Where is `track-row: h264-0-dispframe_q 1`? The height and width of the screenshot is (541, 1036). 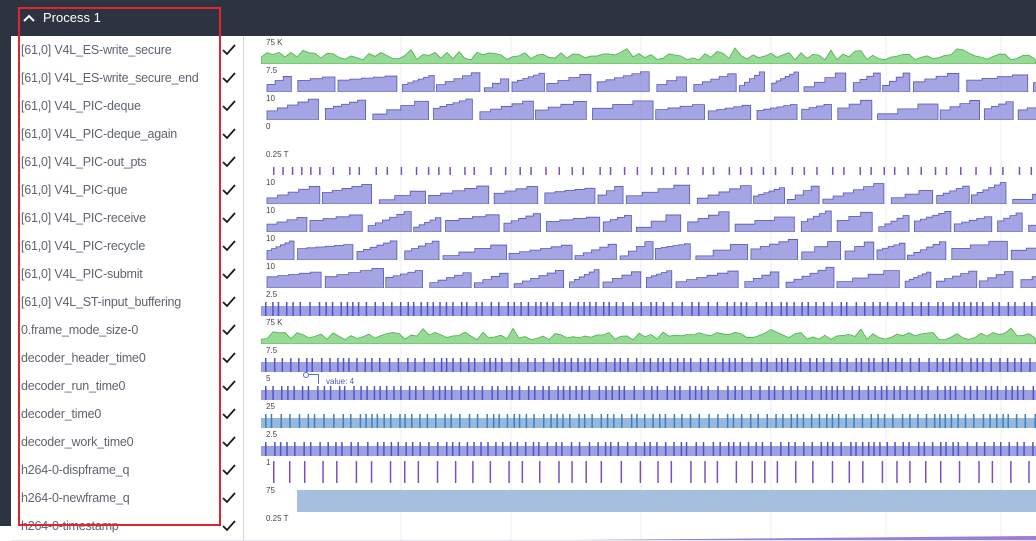
track-row: h264-0-dispframe_q 1 is located at coordinates (523, 470).